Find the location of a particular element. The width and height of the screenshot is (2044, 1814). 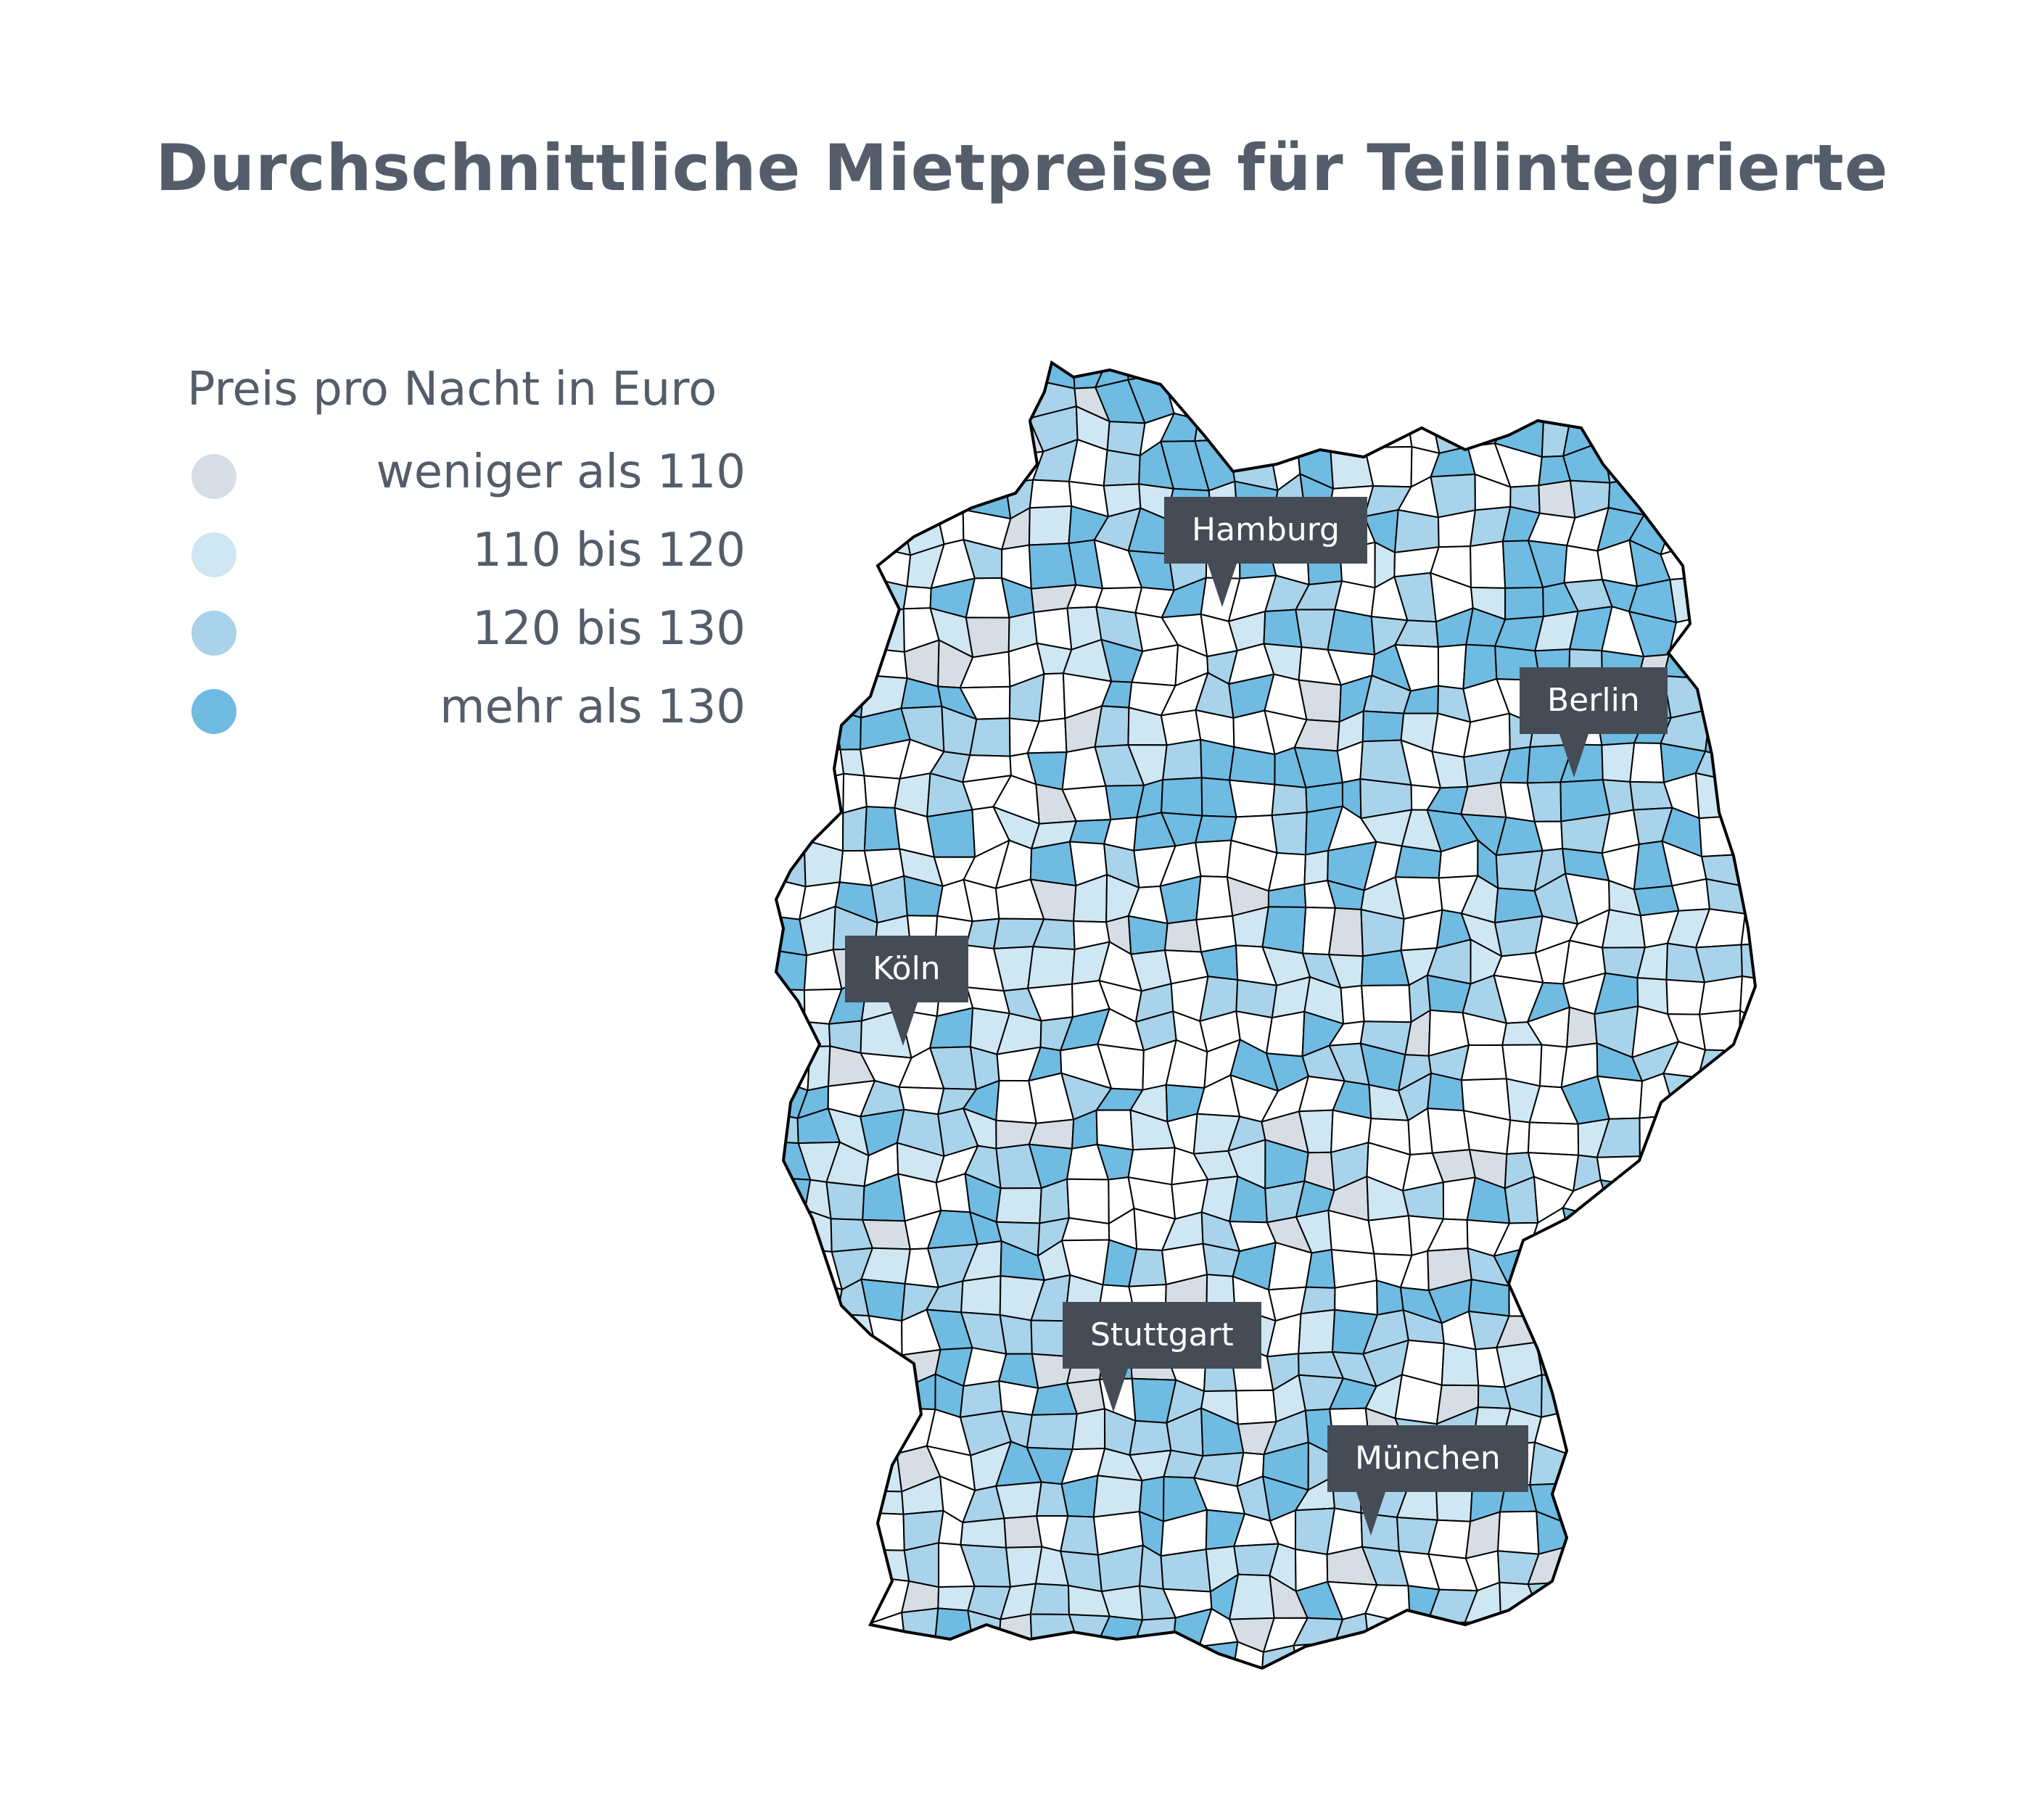

callout-pointer is located at coordinates (1113, 1390).